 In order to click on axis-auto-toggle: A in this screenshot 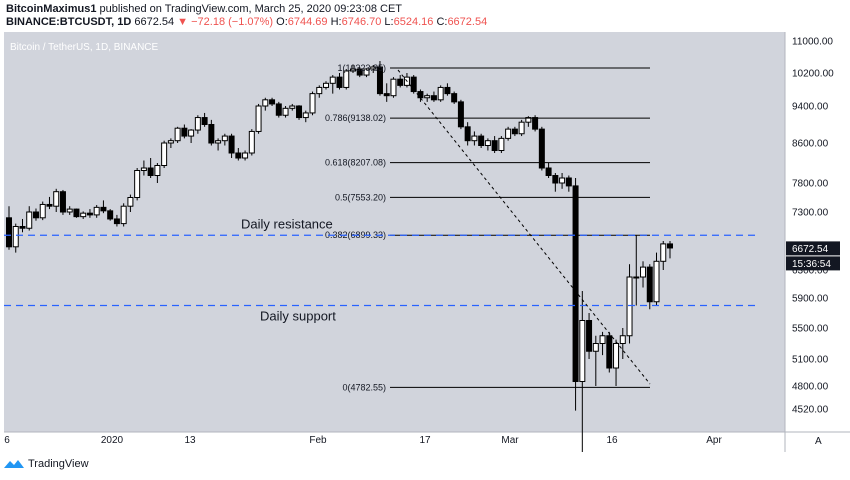, I will do `click(818, 441)`.